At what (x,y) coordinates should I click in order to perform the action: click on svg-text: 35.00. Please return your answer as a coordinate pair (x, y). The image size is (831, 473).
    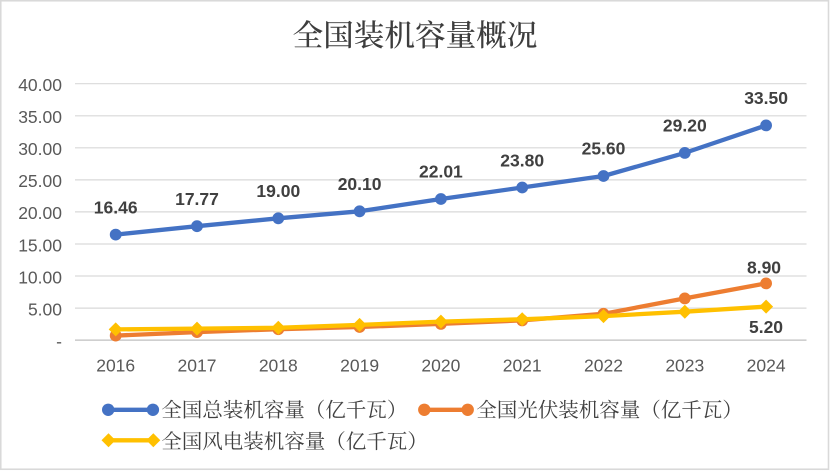
    Looking at the image, I should click on (40, 117).